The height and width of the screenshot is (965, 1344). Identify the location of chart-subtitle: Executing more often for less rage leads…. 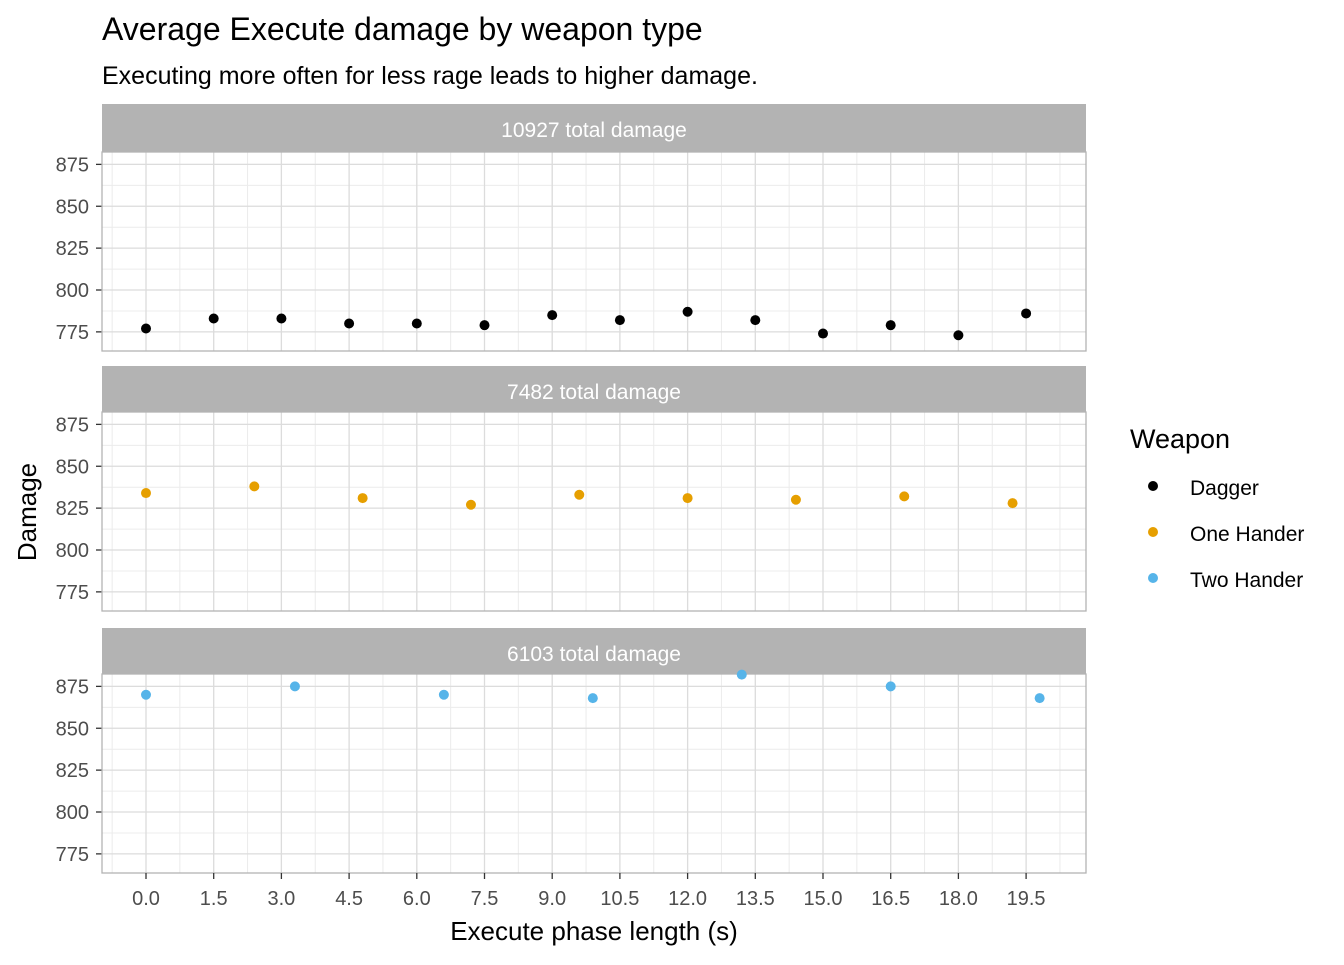
(430, 76).